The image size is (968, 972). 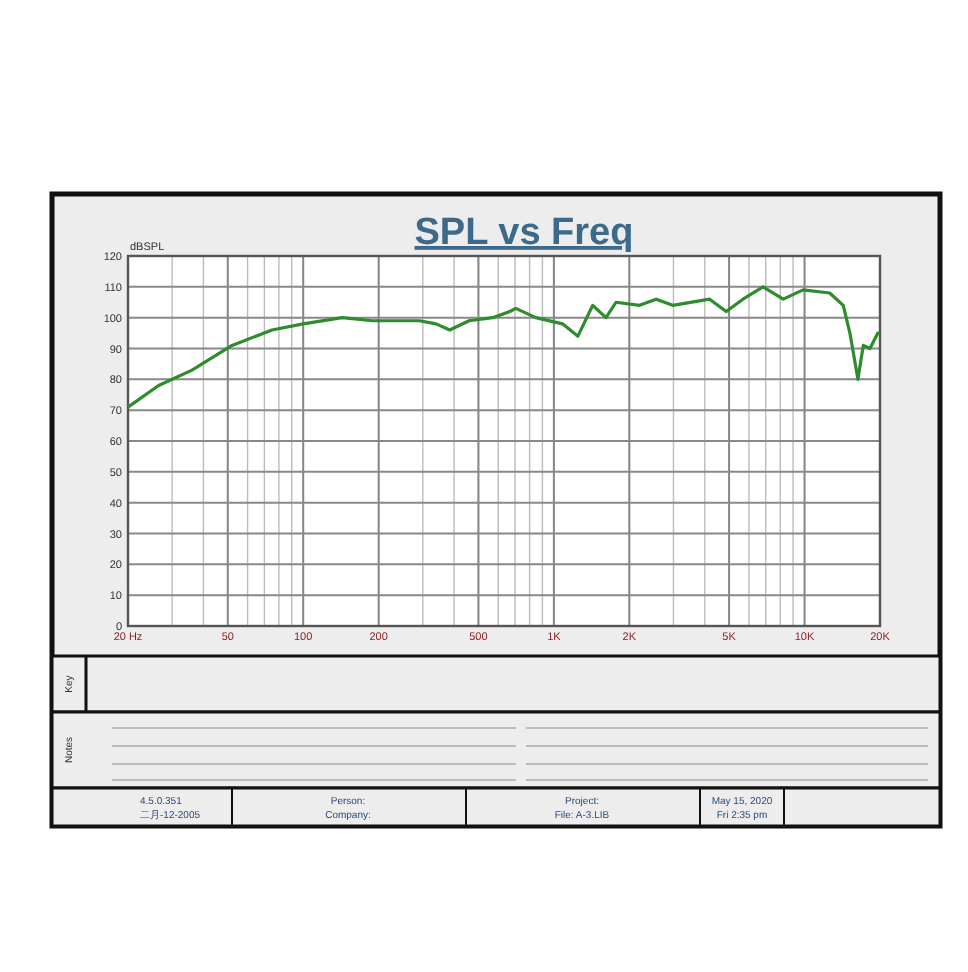 I want to click on chart-title: SPL vs Freq, so click(x=524, y=233).